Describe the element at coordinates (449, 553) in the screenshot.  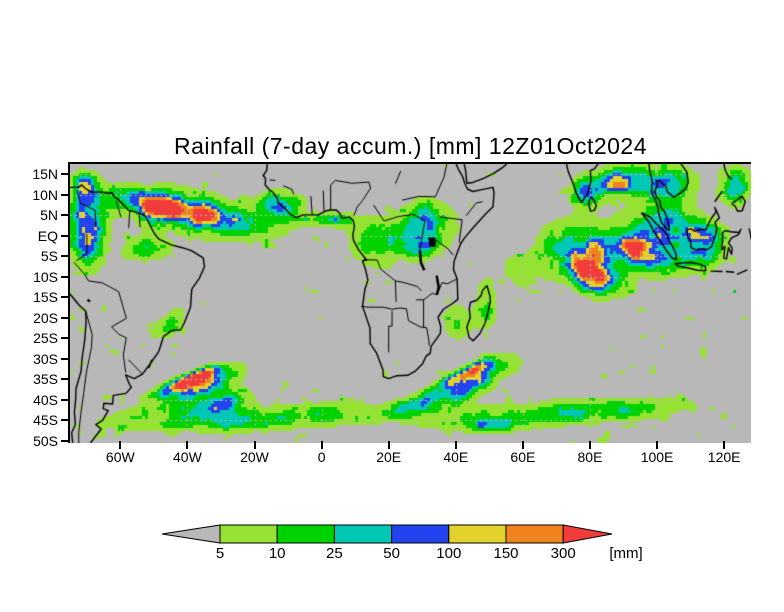
I see `colorbar-tick-label: 100` at that location.